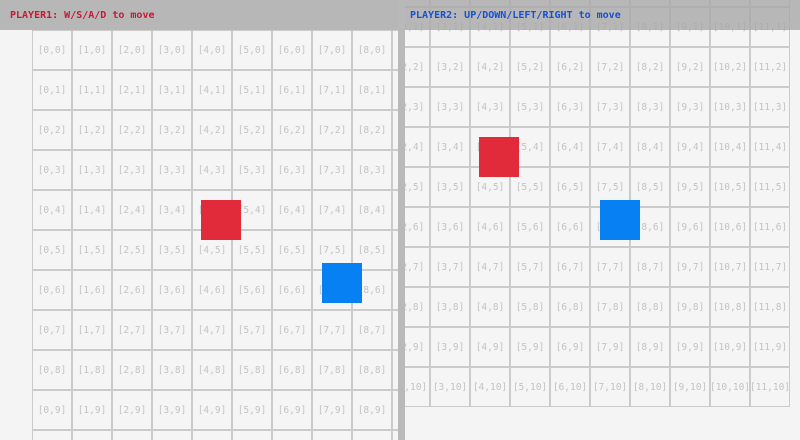 This screenshot has width=800, height=440. What do you see at coordinates (570, 107) in the screenshot?
I see `cell-label: [6,3]` at bounding box center [570, 107].